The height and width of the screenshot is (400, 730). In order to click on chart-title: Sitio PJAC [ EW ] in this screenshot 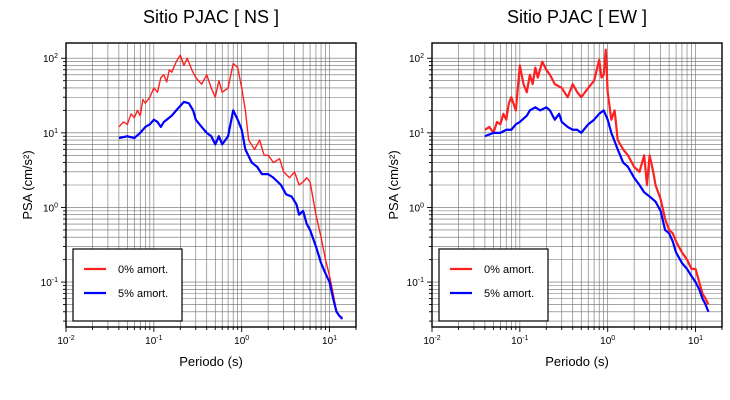, I will do `click(577, 17)`.